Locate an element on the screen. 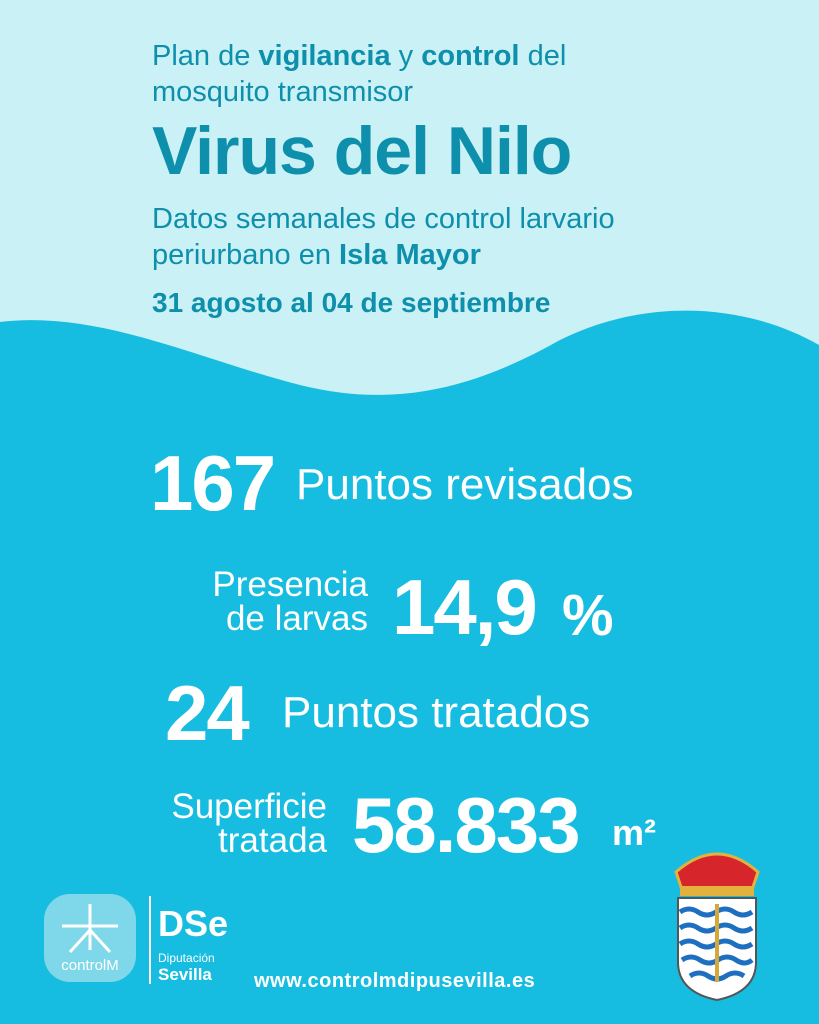  subtitle-line: periurbano en Isla Mayor is located at coordinates (316, 255).